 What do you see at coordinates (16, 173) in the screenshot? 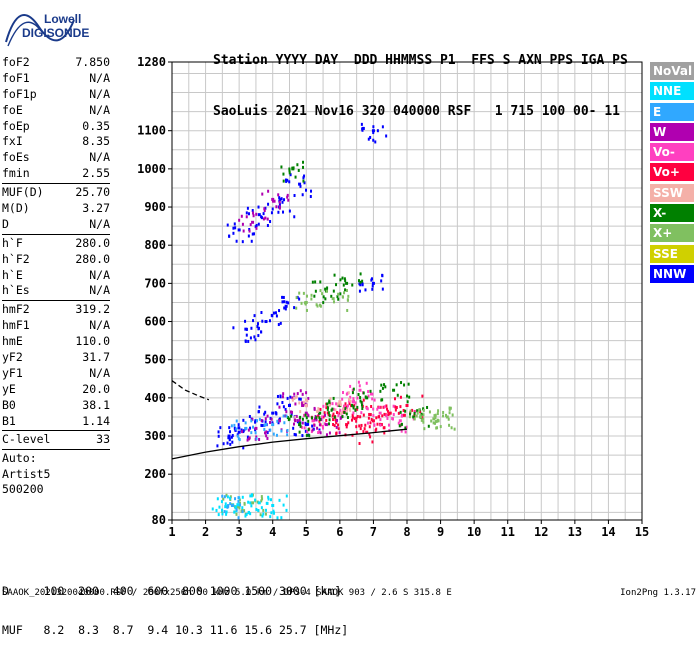
I see `param-label: fmin` at bounding box center [16, 173].